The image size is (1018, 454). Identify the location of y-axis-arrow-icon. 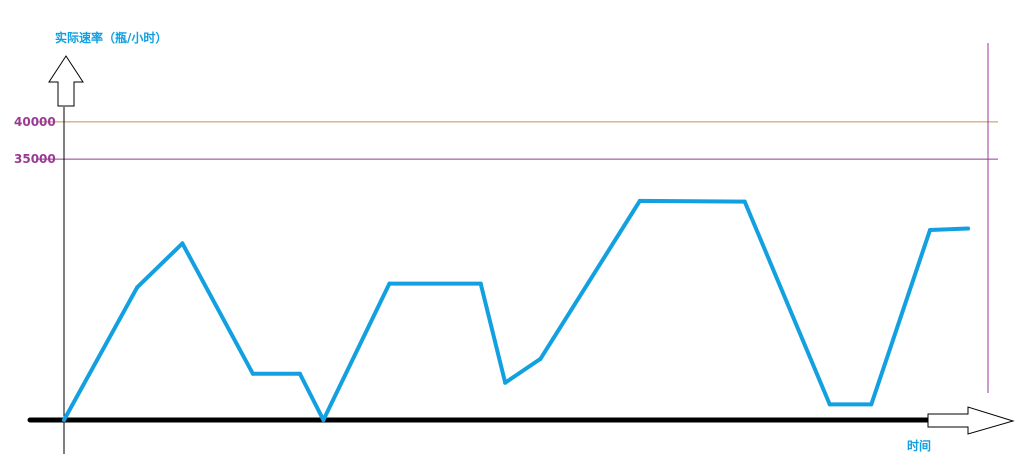
(66, 81).